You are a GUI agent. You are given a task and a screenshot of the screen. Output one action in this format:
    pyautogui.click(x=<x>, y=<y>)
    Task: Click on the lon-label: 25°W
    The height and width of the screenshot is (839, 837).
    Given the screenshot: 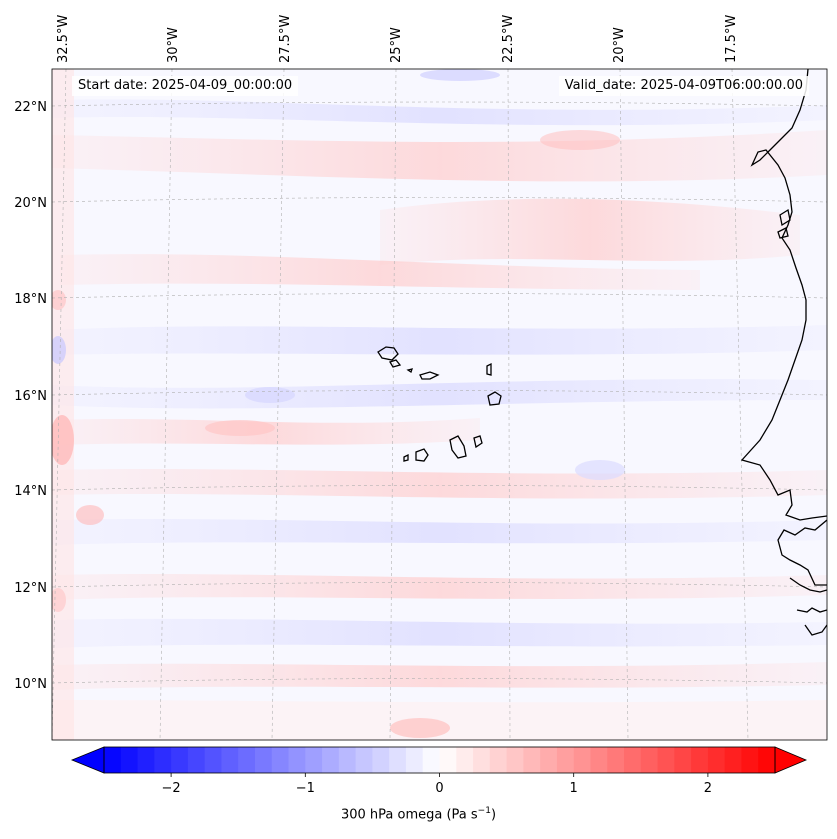 What is the action you would take?
    pyautogui.click(x=396, y=45)
    